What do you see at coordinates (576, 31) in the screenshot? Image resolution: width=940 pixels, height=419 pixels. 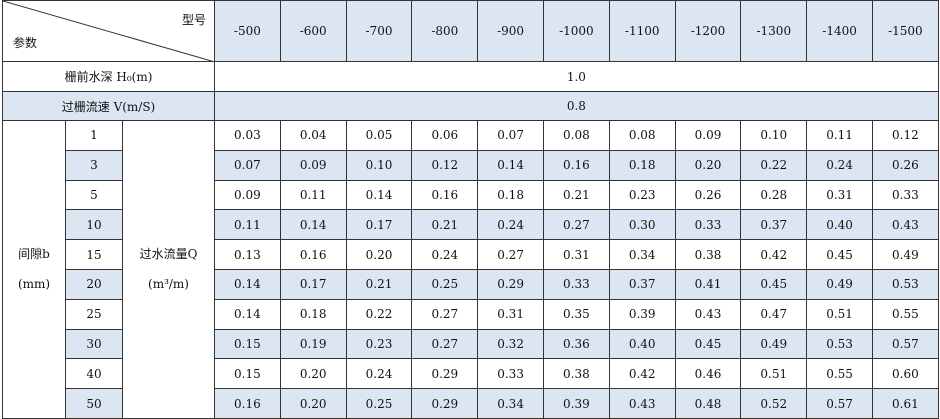 I see `model-header: -1000` at bounding box center [576, 31].